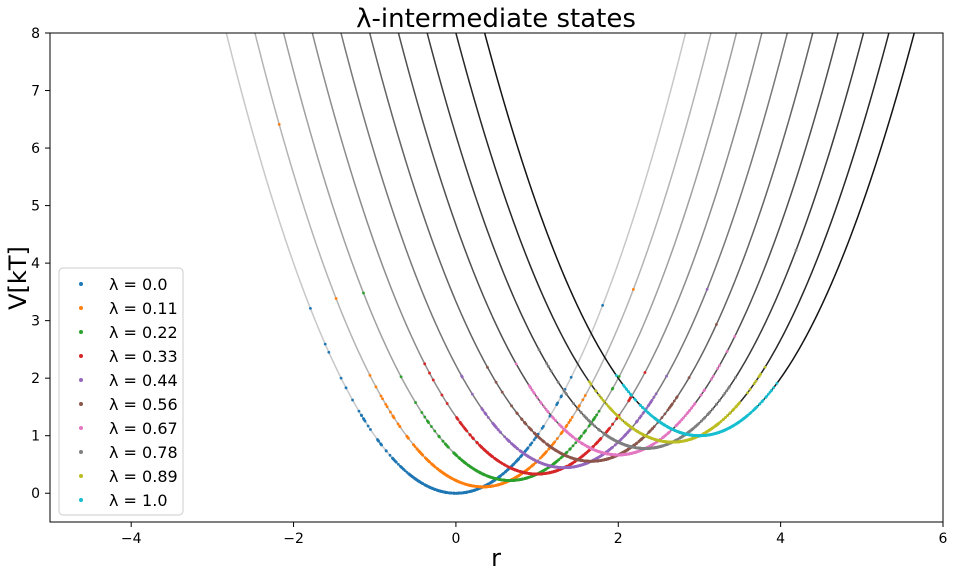 The image size is (955, 578). What do you see at coordinates (143, 452) in the screenshot?
I see `legend-label: λ = 0.78` at bounding box center [143, 452].